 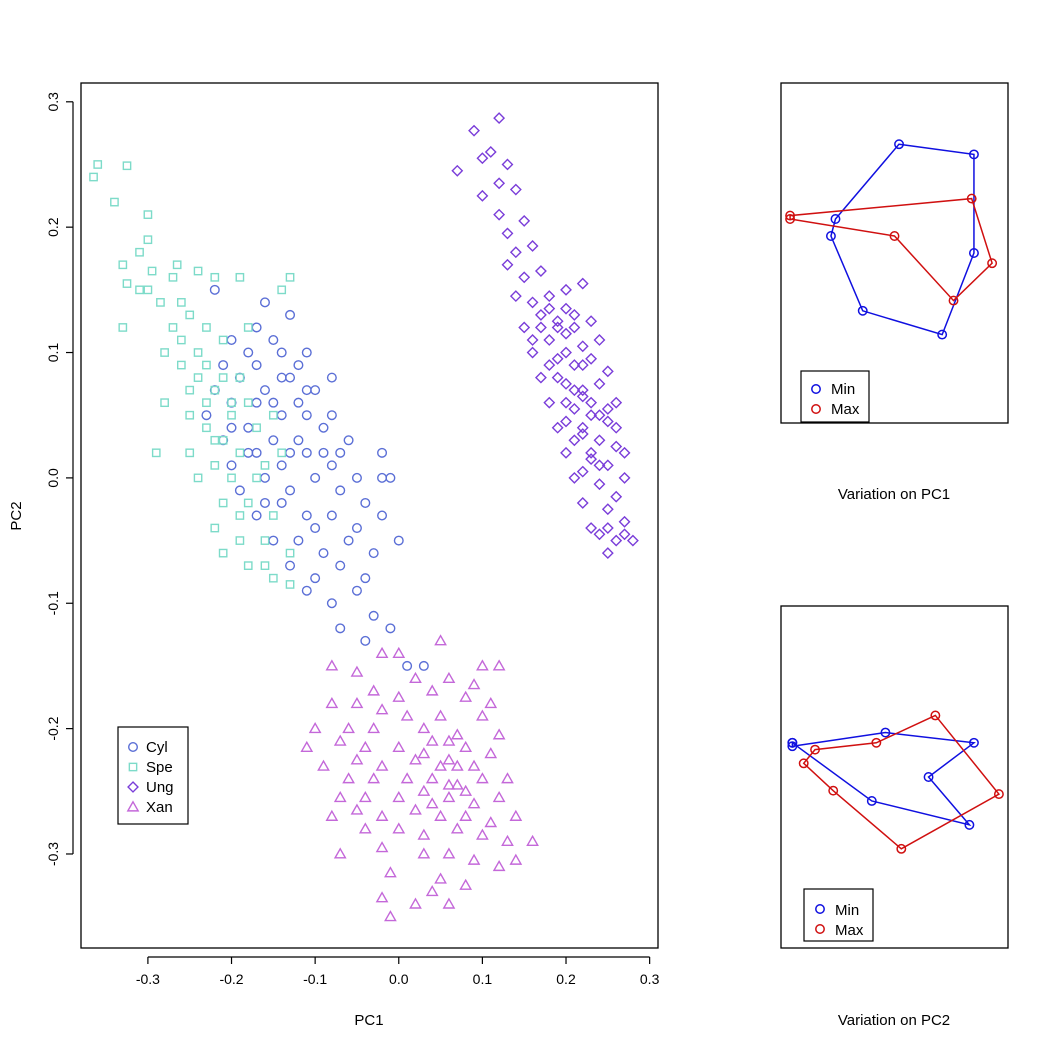 What do you see at coordinates (153, 775) in the screenshot?
I see `main-legend: Cyl Spe Ung Xan` at bounding box center [153, 775].